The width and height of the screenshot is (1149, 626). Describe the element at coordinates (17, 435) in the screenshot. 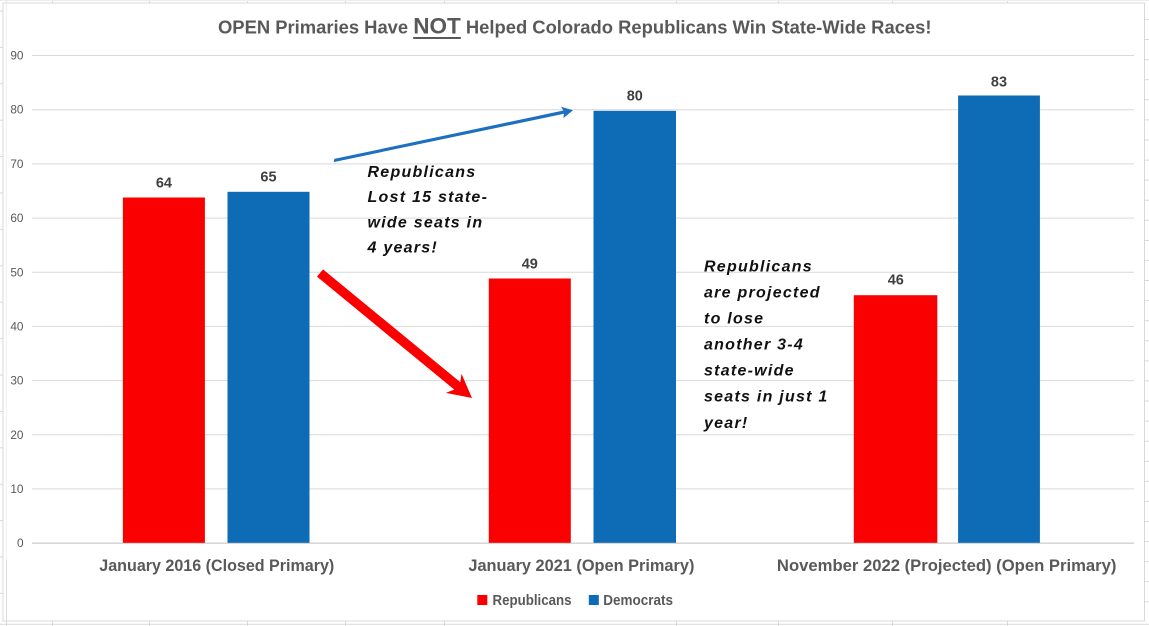

I see `svg-text: 20` at that location.